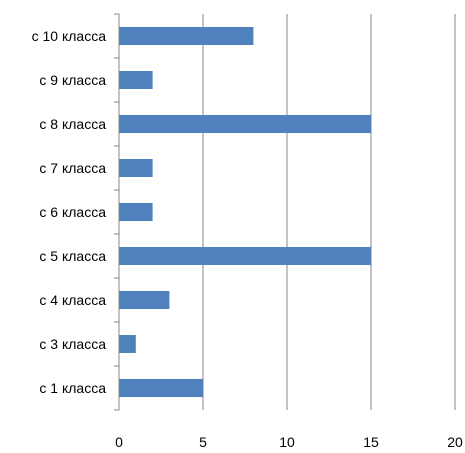 The width and height of the screenshot is (465, 453). What do you see at coordinates (72, 80) in the screenshot?
I see `category-label: с 9 класса` at bounding box center [72, 80].